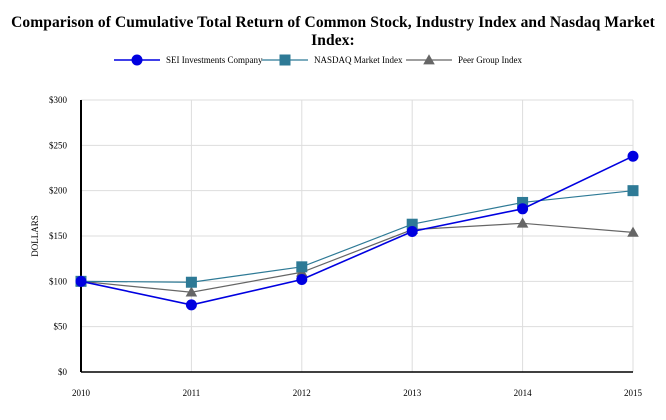 The width and height of the screenshot is (666, 420). Describe the element at coordinates (58, 100) in the screenshot. I see `y-tick-label: $300` at that location.